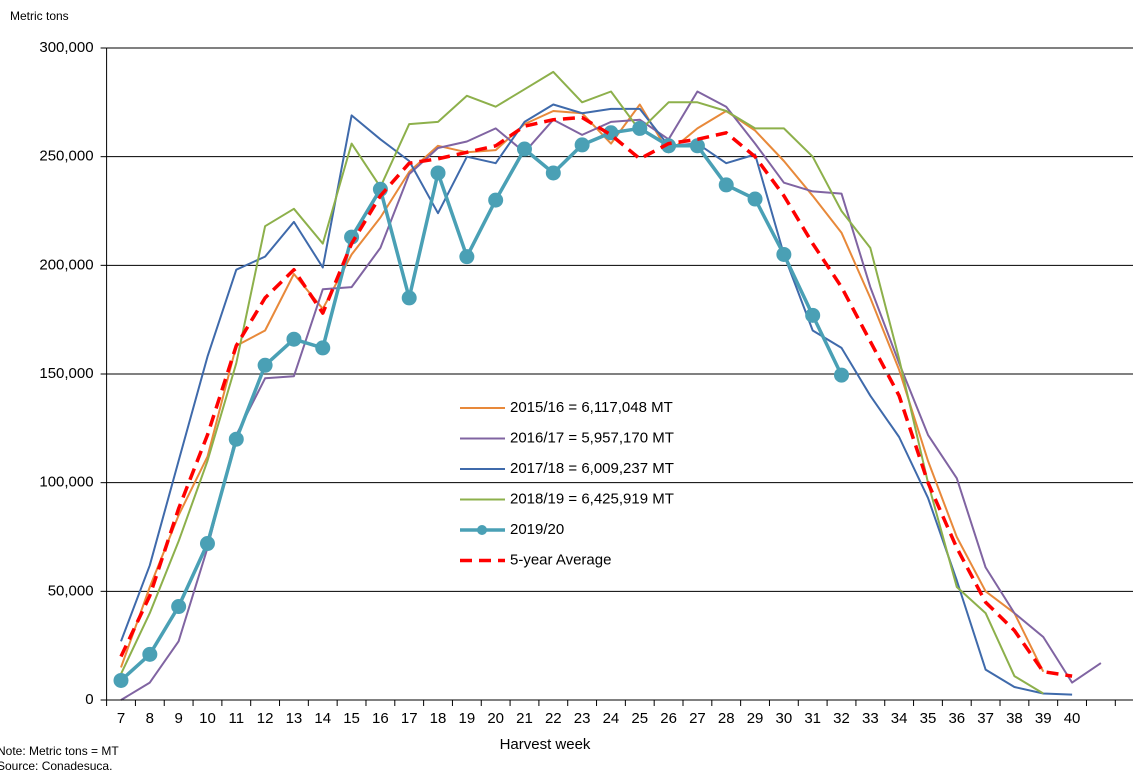 This screenshot has height=781, width=1133. Describe the element at coordinates (482, 530) in the screenshot. I see `legend-marker` at that location.